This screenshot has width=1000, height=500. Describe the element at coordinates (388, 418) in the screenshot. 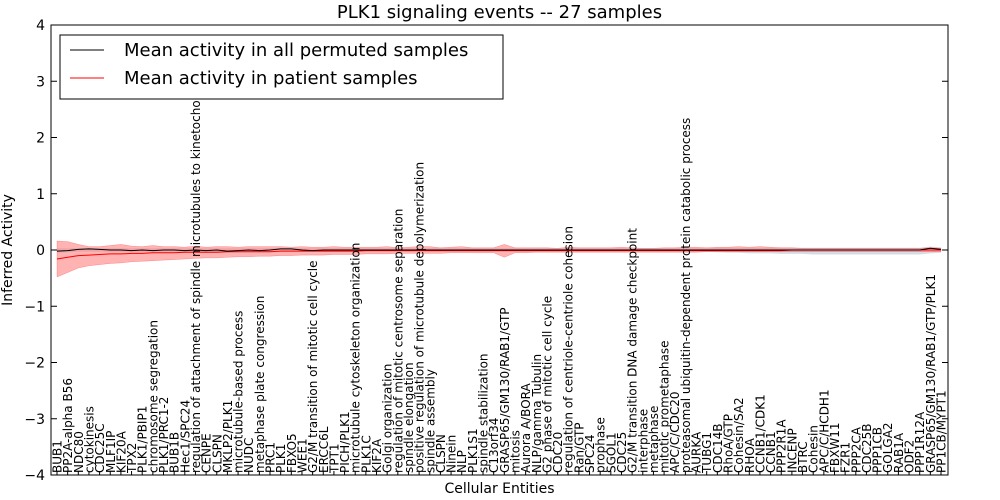

I see `entity-label: Golgi organization` at that location.